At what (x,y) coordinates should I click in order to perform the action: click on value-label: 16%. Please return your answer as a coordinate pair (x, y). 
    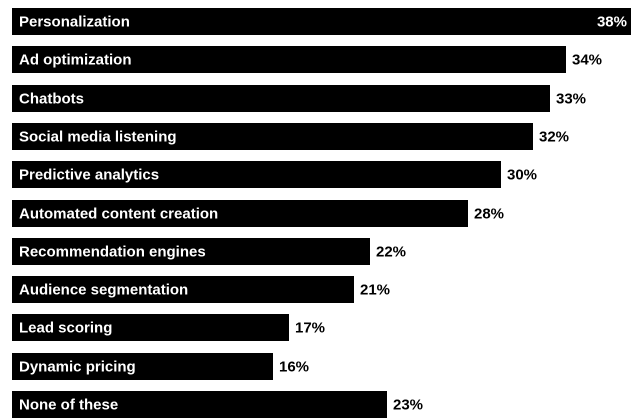
    Looking at the image, I should click on (294, 366).